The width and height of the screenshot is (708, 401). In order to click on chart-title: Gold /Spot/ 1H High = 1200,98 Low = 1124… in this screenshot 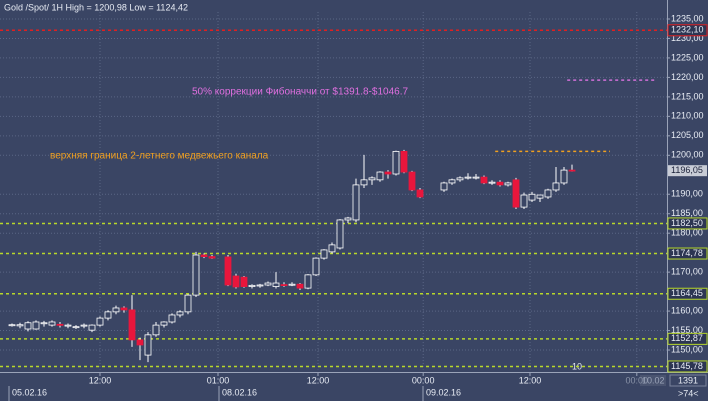, I will do `click(96, 7)`.